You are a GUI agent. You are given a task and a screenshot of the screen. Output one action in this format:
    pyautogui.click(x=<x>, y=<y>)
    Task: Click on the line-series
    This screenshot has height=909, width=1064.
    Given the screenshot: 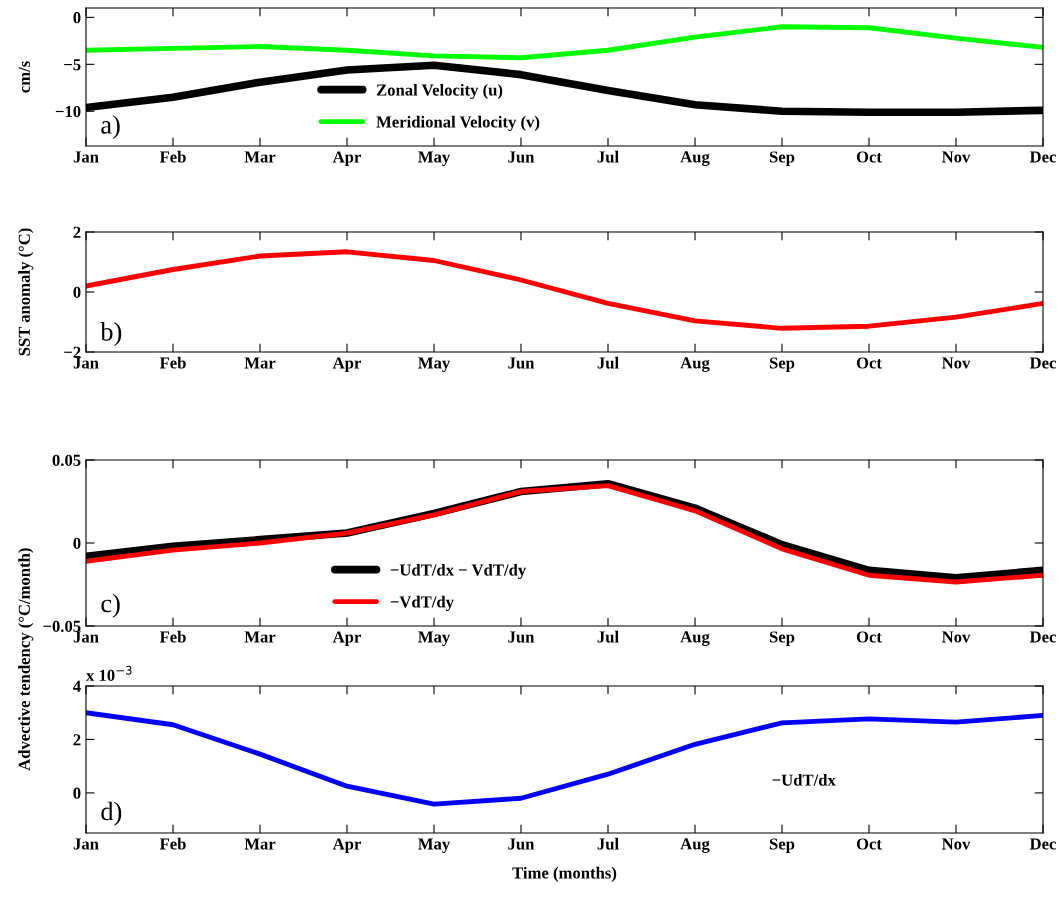 What is the action you would take?
    pyautogui.click(x=564, y=42)
    